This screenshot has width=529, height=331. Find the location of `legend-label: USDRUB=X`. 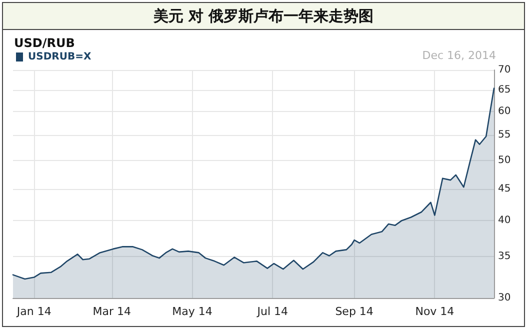

legend-label: USDRUB=X is located at coordinates (60, 57).